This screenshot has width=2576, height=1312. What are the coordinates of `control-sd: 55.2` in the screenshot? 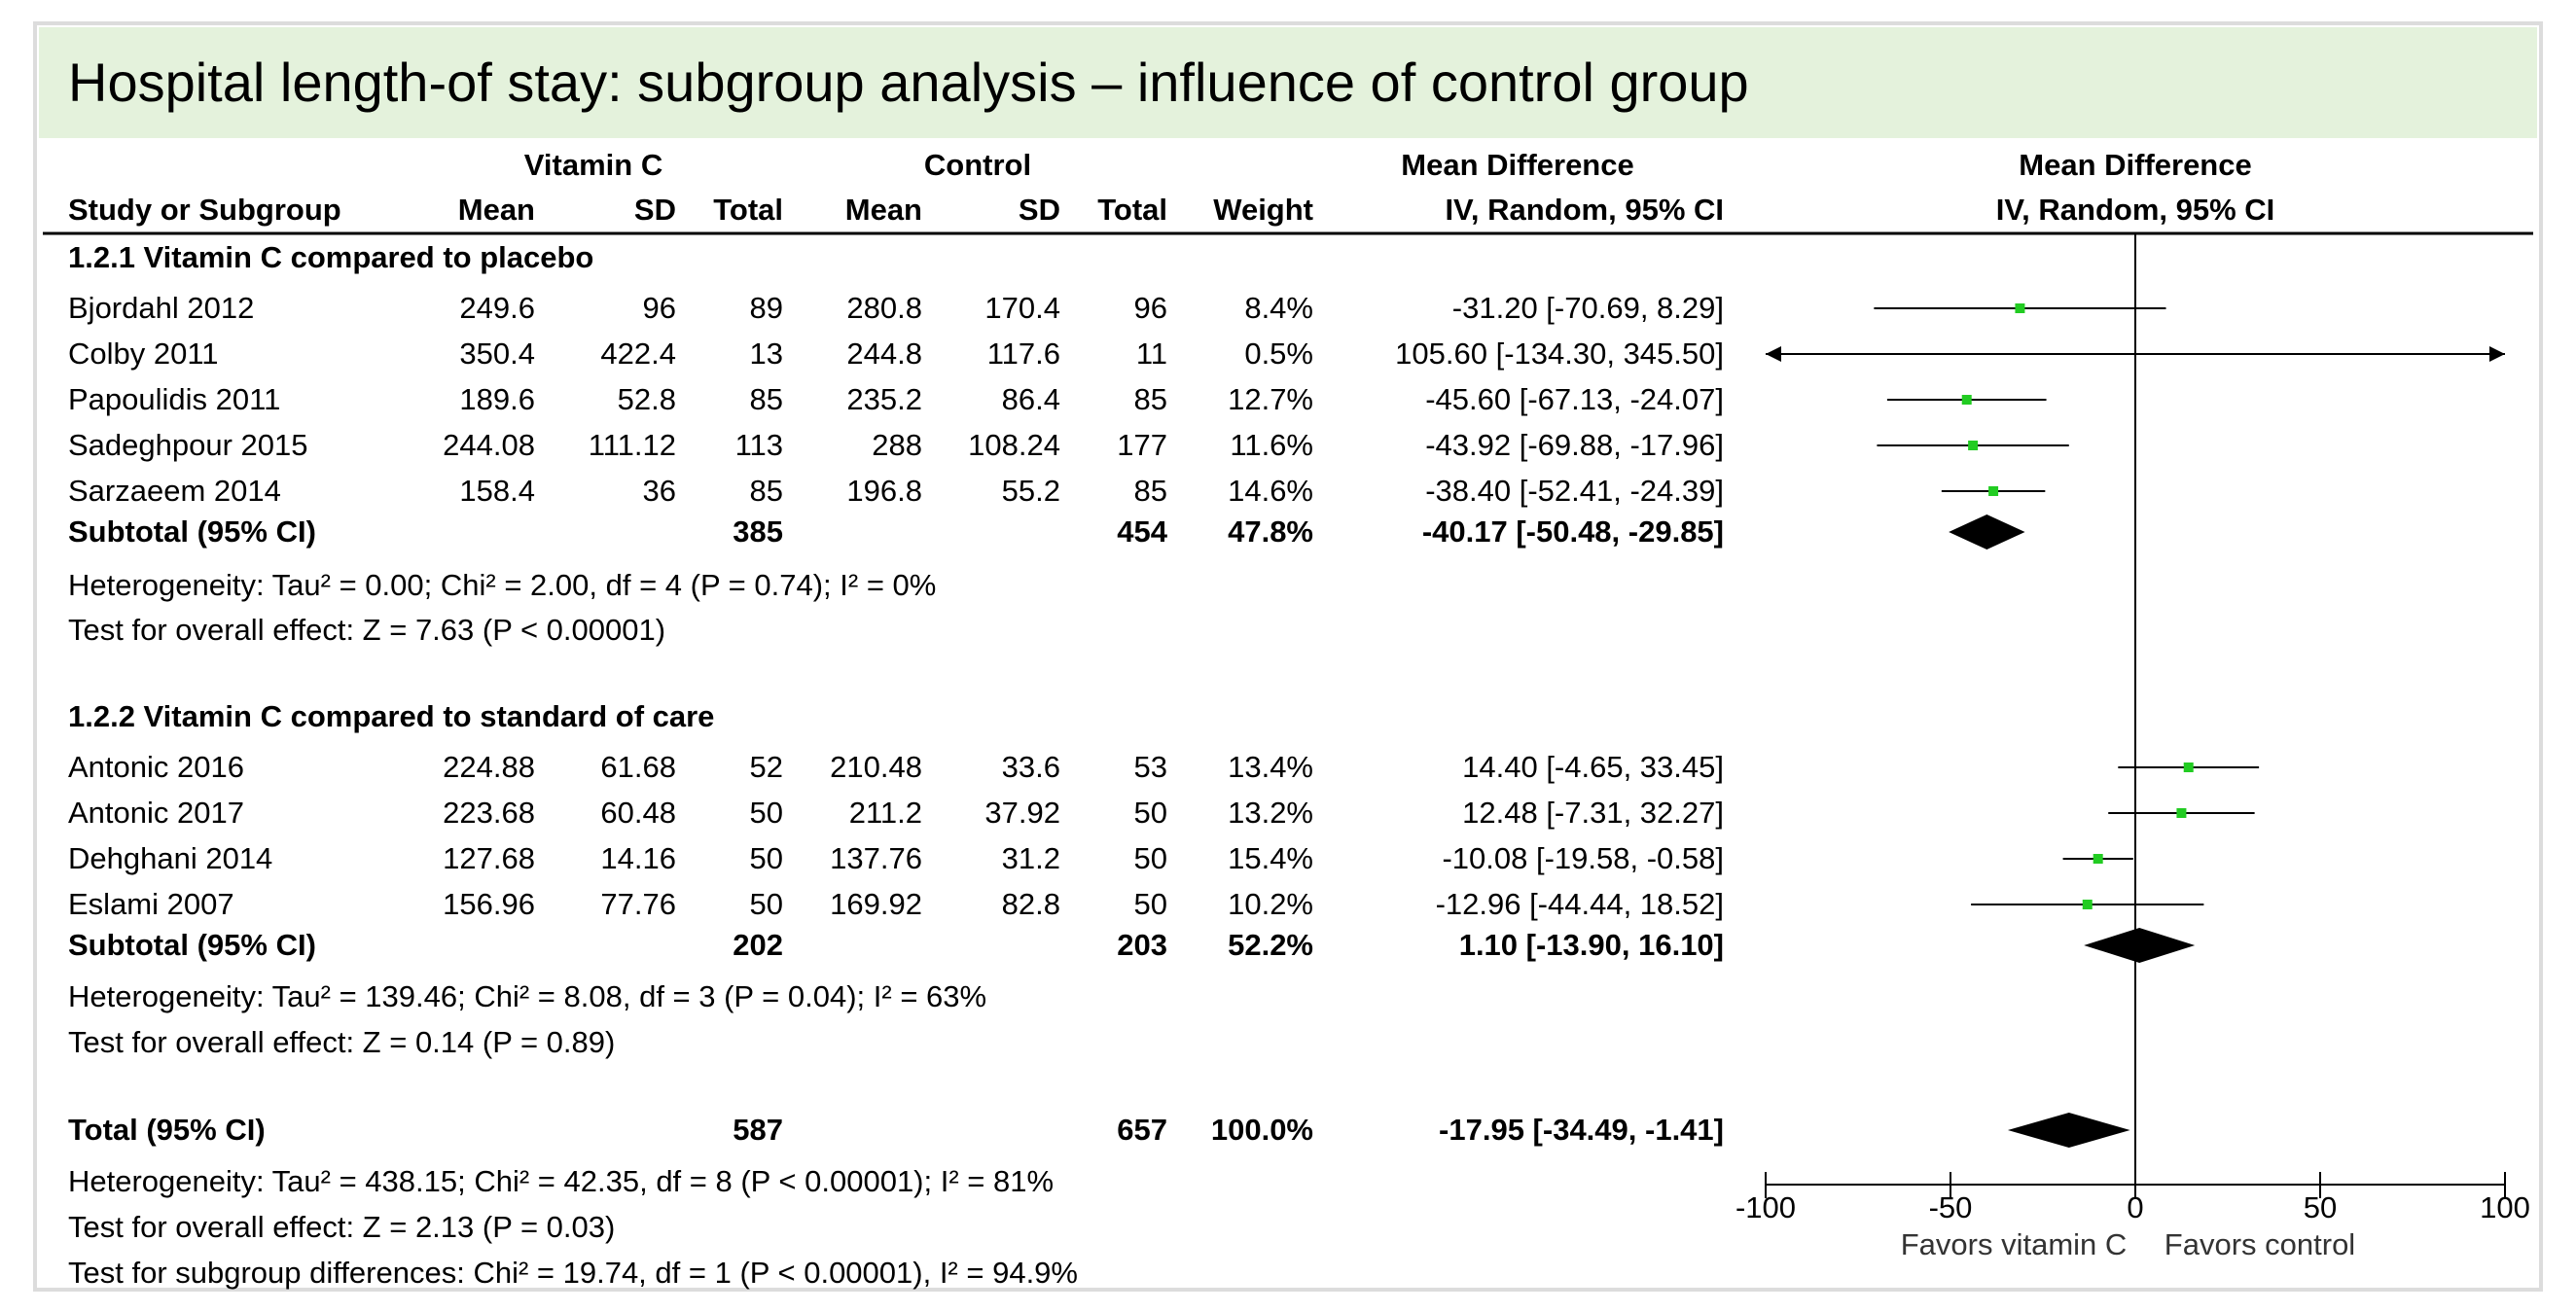 It's located at (1030, 491).